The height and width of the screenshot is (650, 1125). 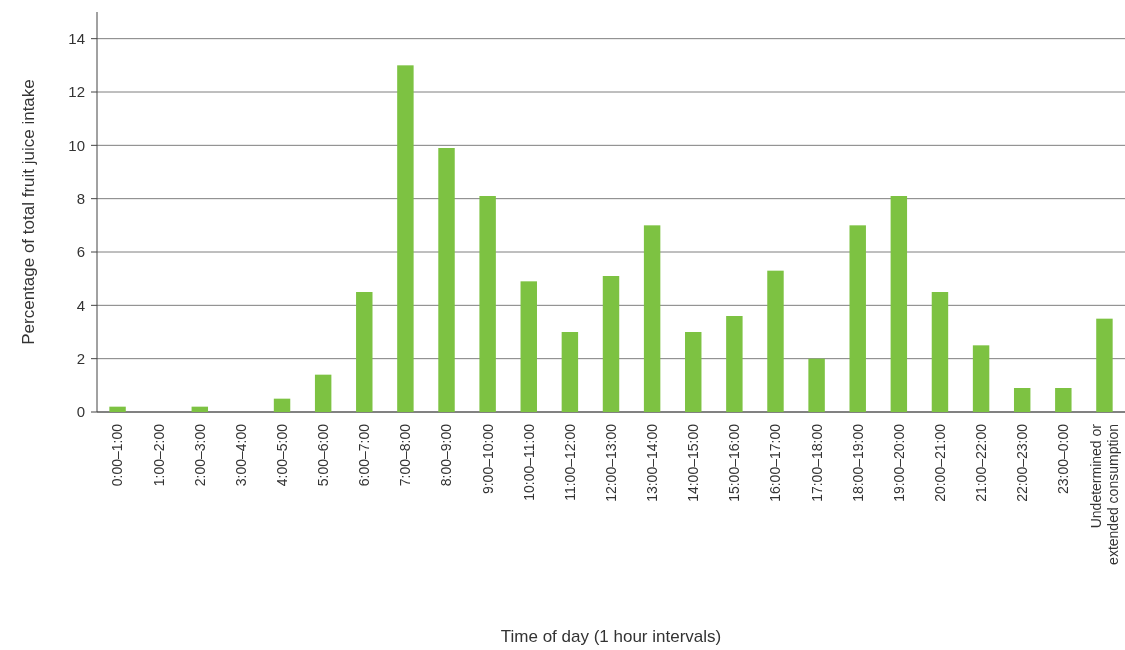 What do you see at coordinates (76, 145) in the screenshot?
I see `y-tick-label: 10` at bounding box center [76, 145].